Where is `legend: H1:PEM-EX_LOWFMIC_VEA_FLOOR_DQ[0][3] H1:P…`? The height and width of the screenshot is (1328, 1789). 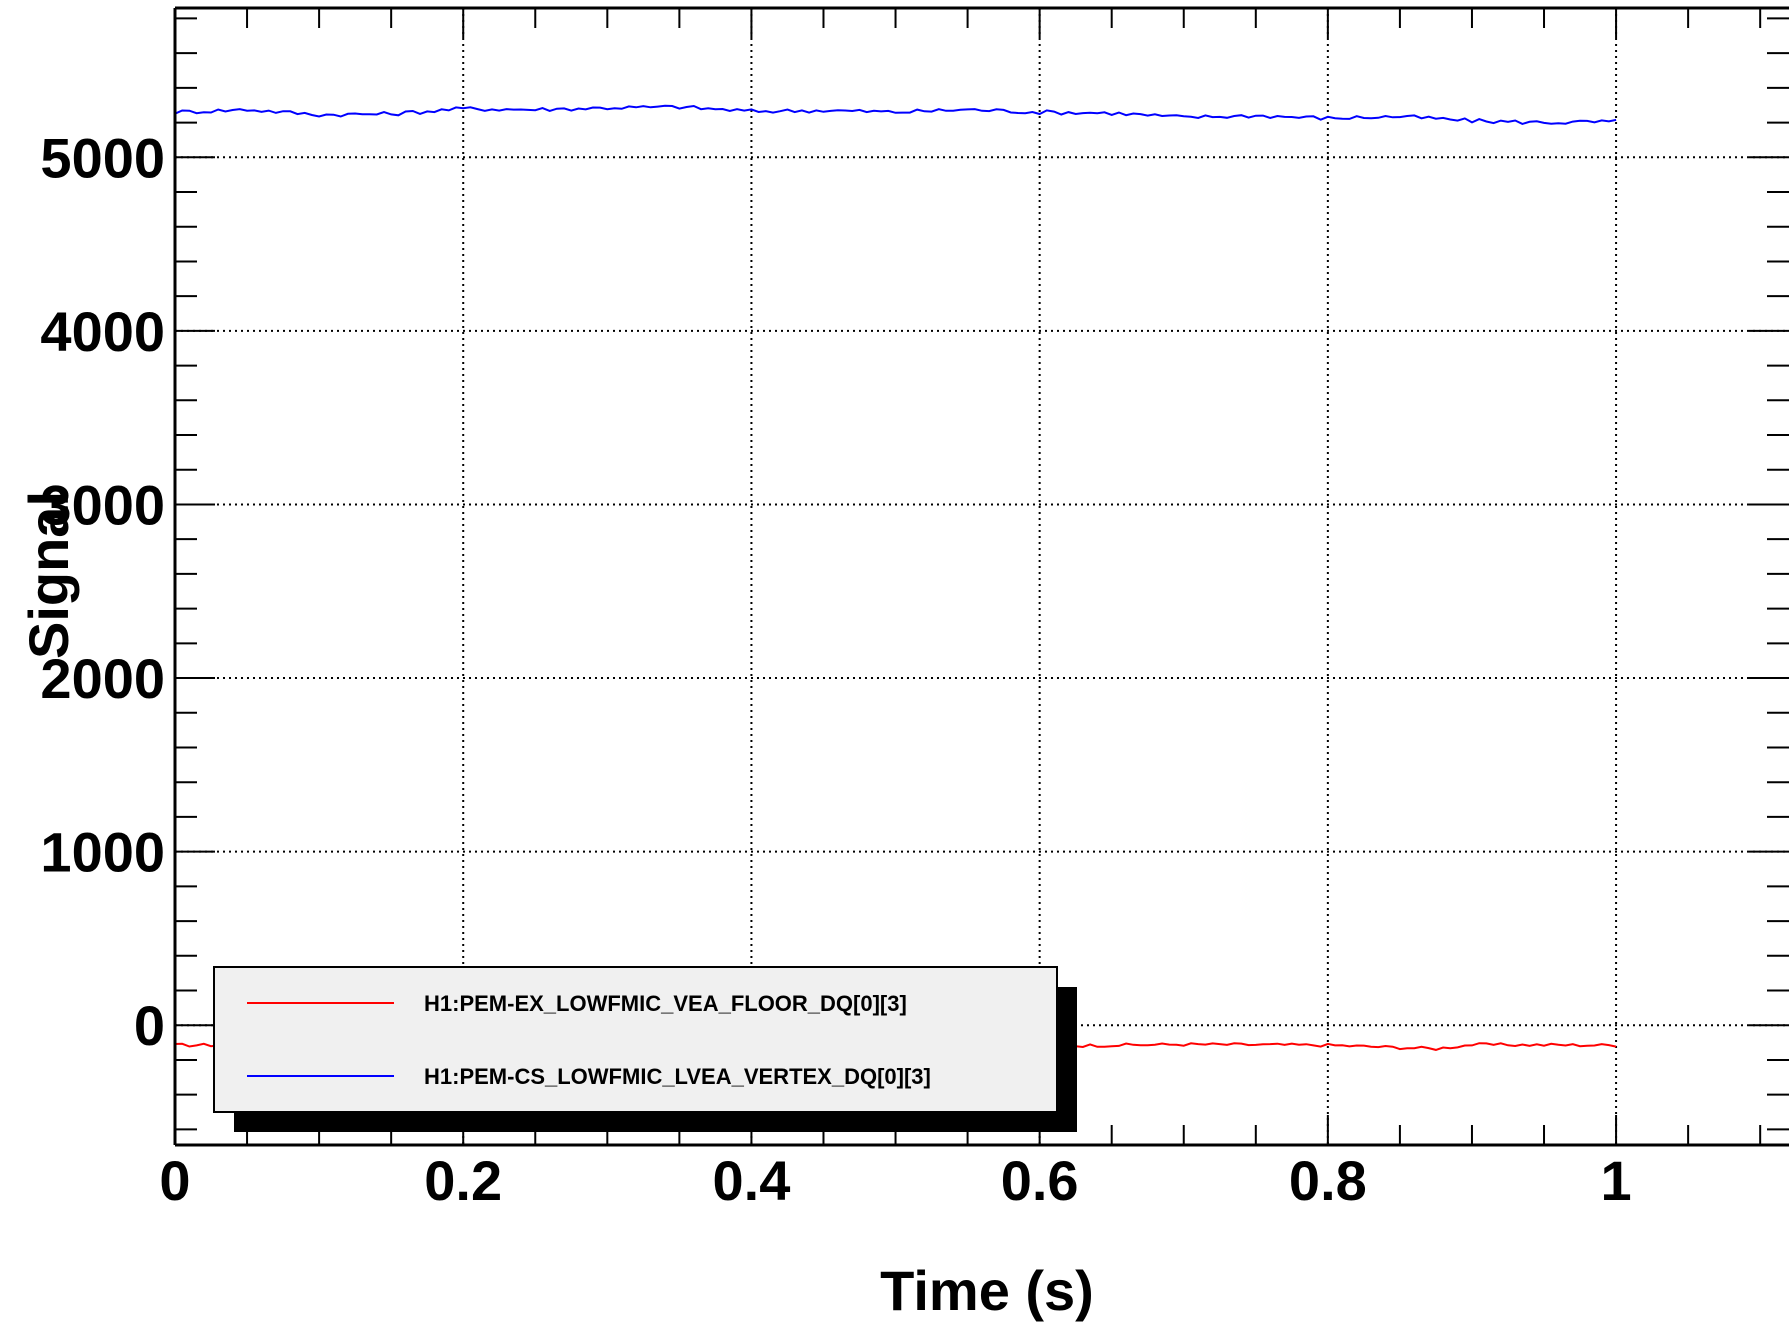
legend: H1:PEM-EX_LOWFMIC_VEA_FLOOR_DQ[0][3] H1:P… is located at coordinates (645, 1049).